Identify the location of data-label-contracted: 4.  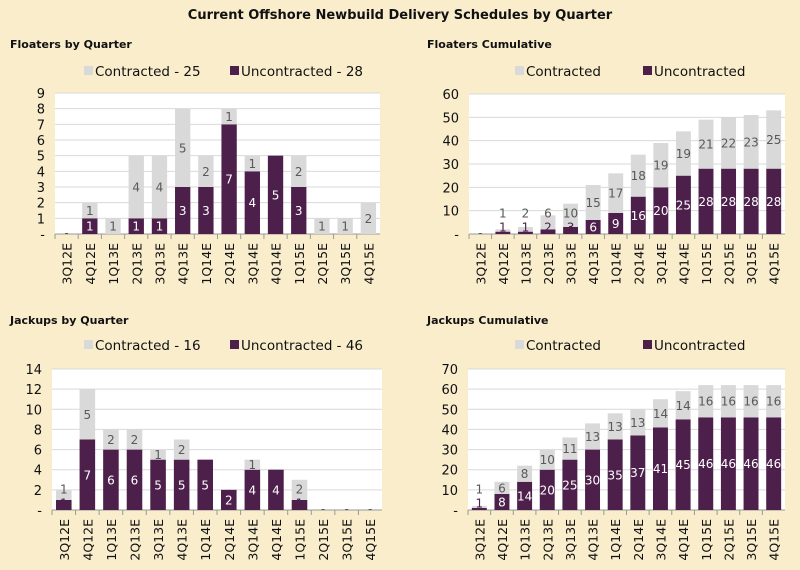
(160, 188).